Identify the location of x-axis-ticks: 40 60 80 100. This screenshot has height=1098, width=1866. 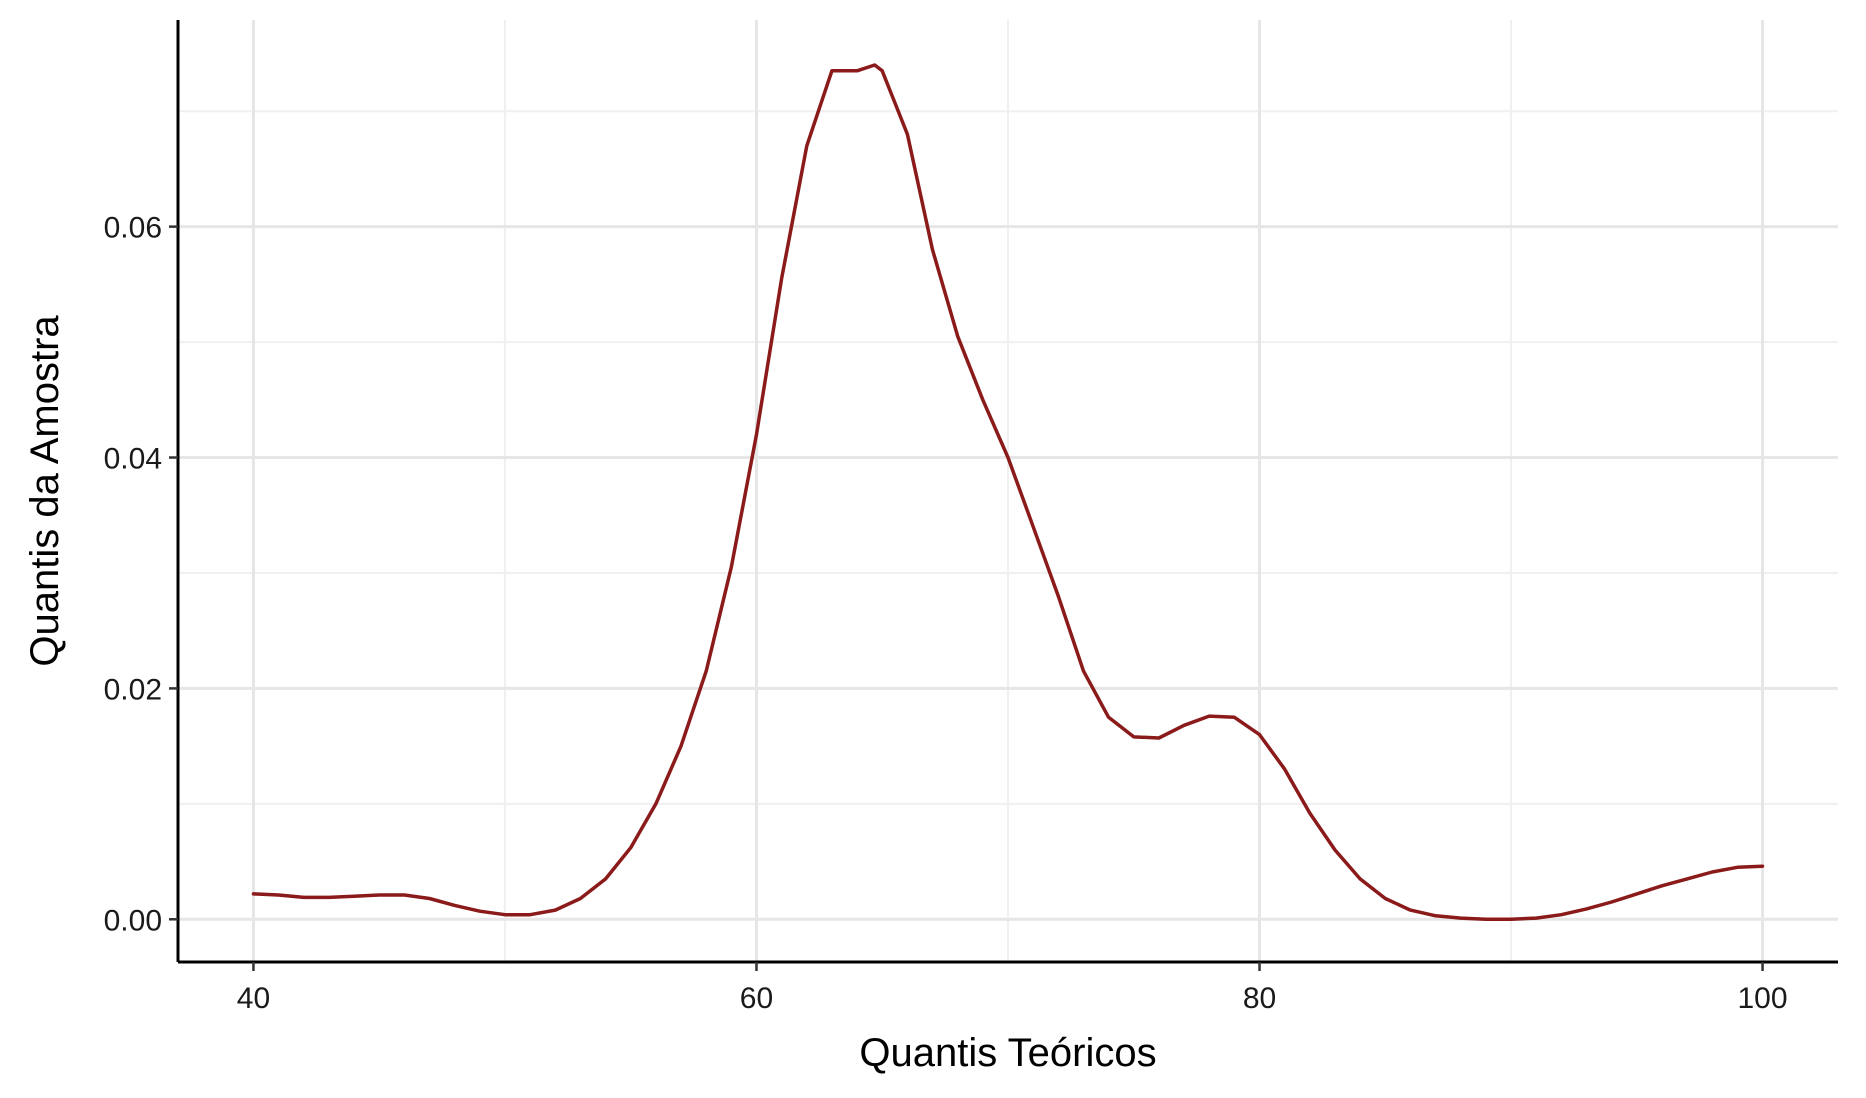
(1012, 988).